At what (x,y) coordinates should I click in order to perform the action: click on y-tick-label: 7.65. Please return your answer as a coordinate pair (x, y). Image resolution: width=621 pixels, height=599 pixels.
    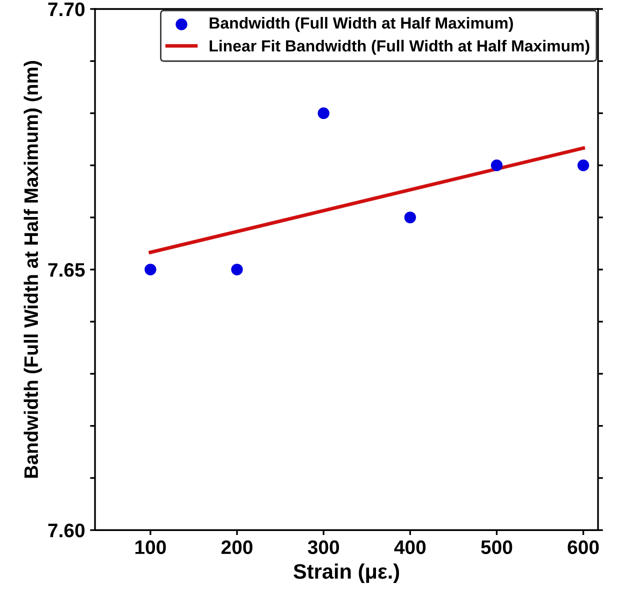
    Looking at the image, I should click on (66, 270).